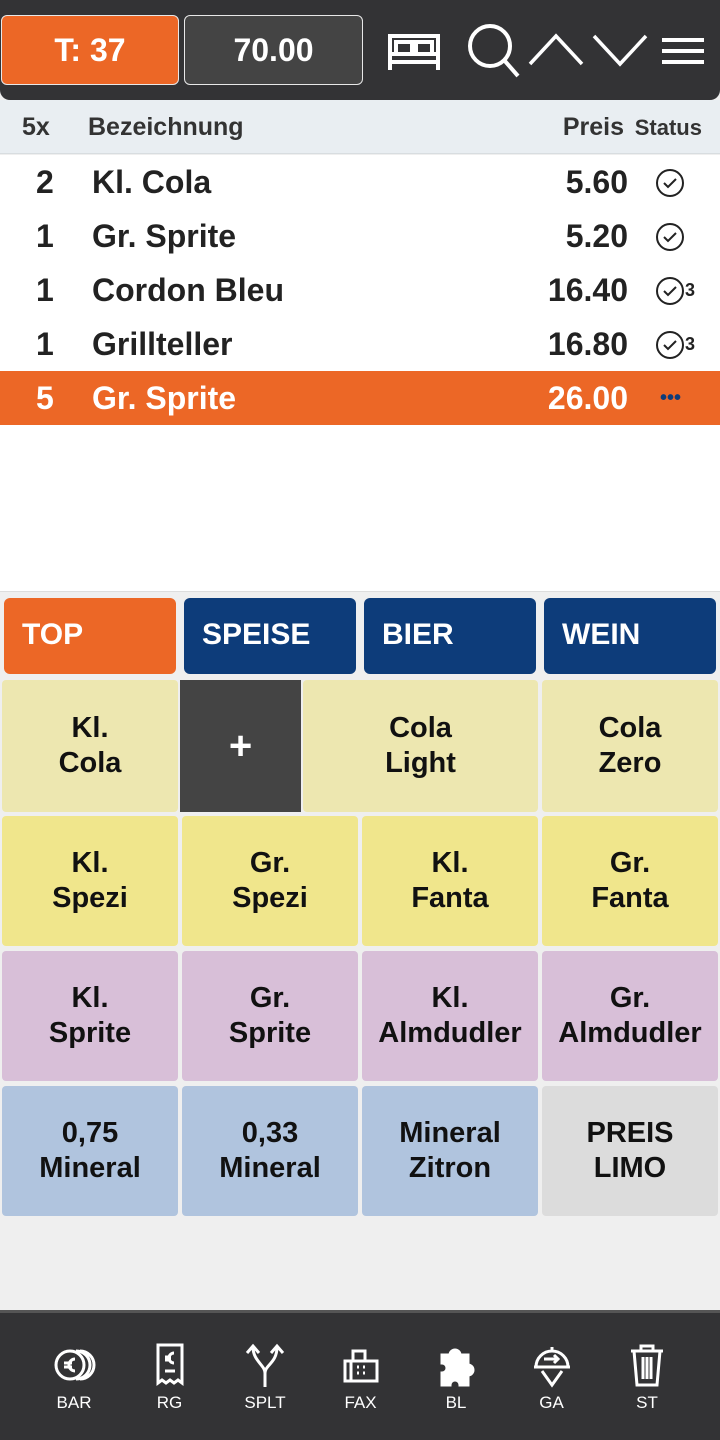 Image resolution: width=720 pixels, height=1440 pixels. Describe the element at coordinates (556, 51) in the screenshot. I see `chevron-up-icon` at that location.